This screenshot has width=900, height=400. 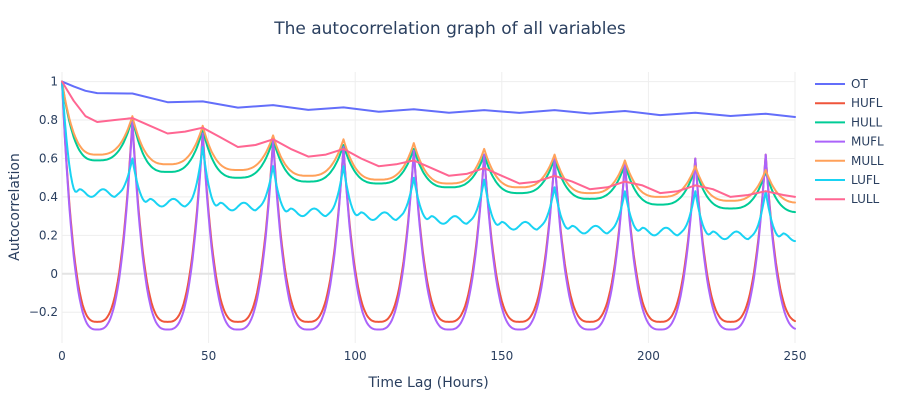 What do you see at coordinates (648, 356) in the screenshot?
I see `x-tick-label: 200` at bounding box center [648, 356].